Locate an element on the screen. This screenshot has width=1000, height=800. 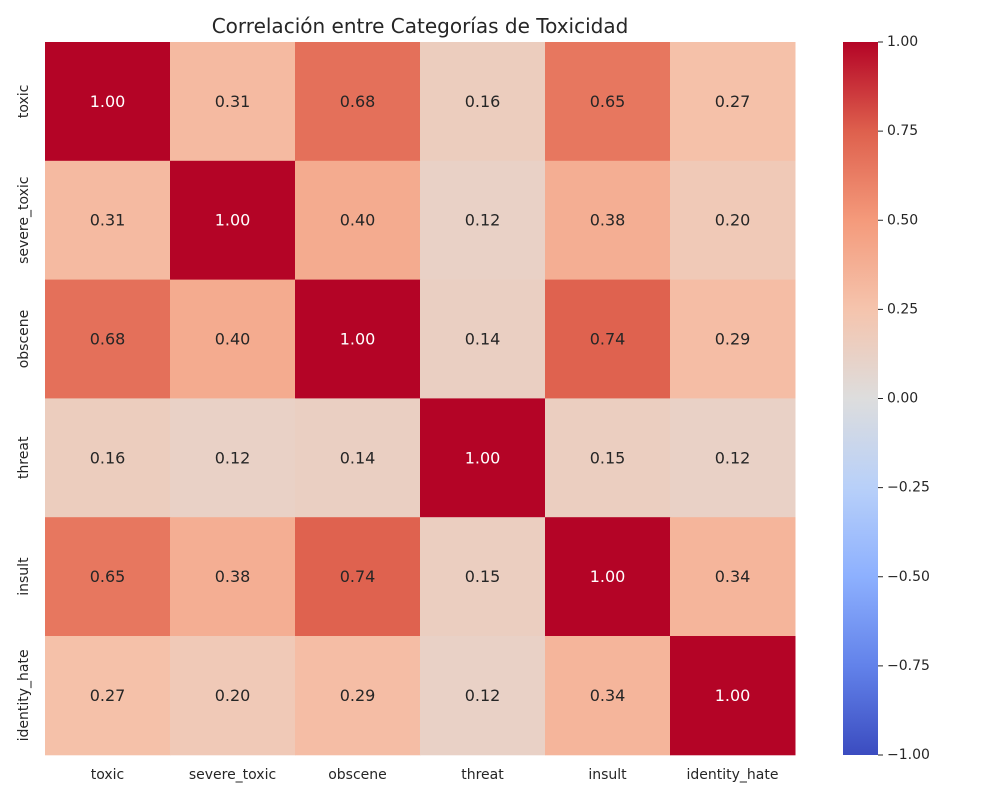
heatmap-cell-threat-severe_toxic is located at coordinates (233, 458).